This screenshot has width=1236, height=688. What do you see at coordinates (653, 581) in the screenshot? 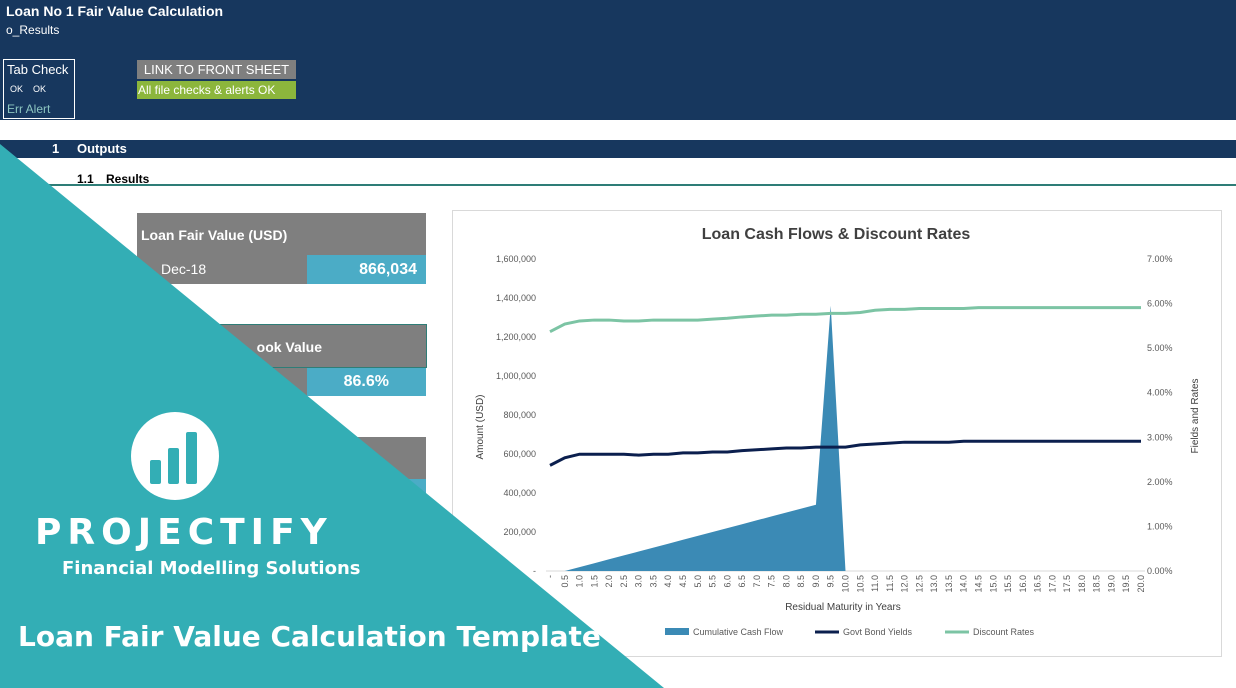
I see `x-tick-label: 3.5` at bounding box center [653, 581].